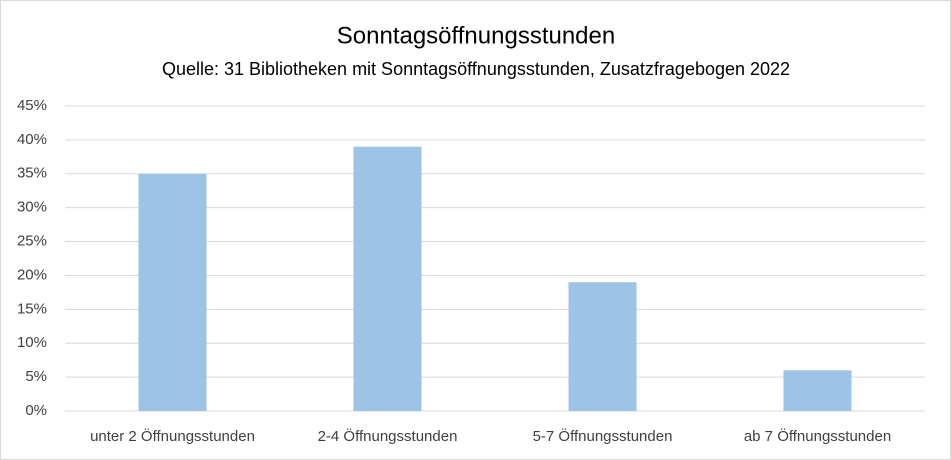 The width and height of the screenshot is (951, 460). What do you see at coordinates (32, 207) in the screenshot?
I see `y-tick-label: 30%` at bounding box center [32, 207].